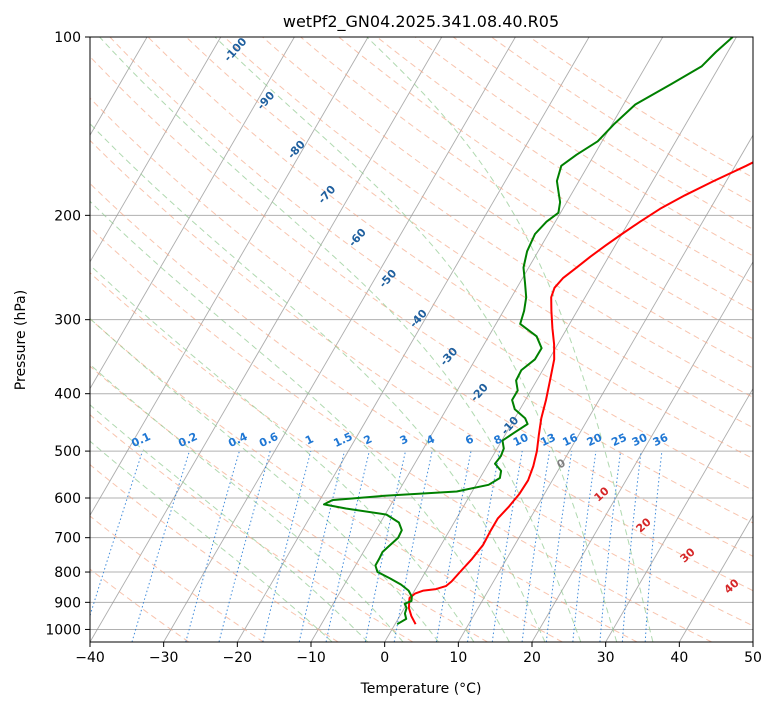 This screenshot has height=712, width=775. Describe the element at coordinates (140, 440) in the screenshot. I see `mixing-ratio-label: 0.1` at that location.